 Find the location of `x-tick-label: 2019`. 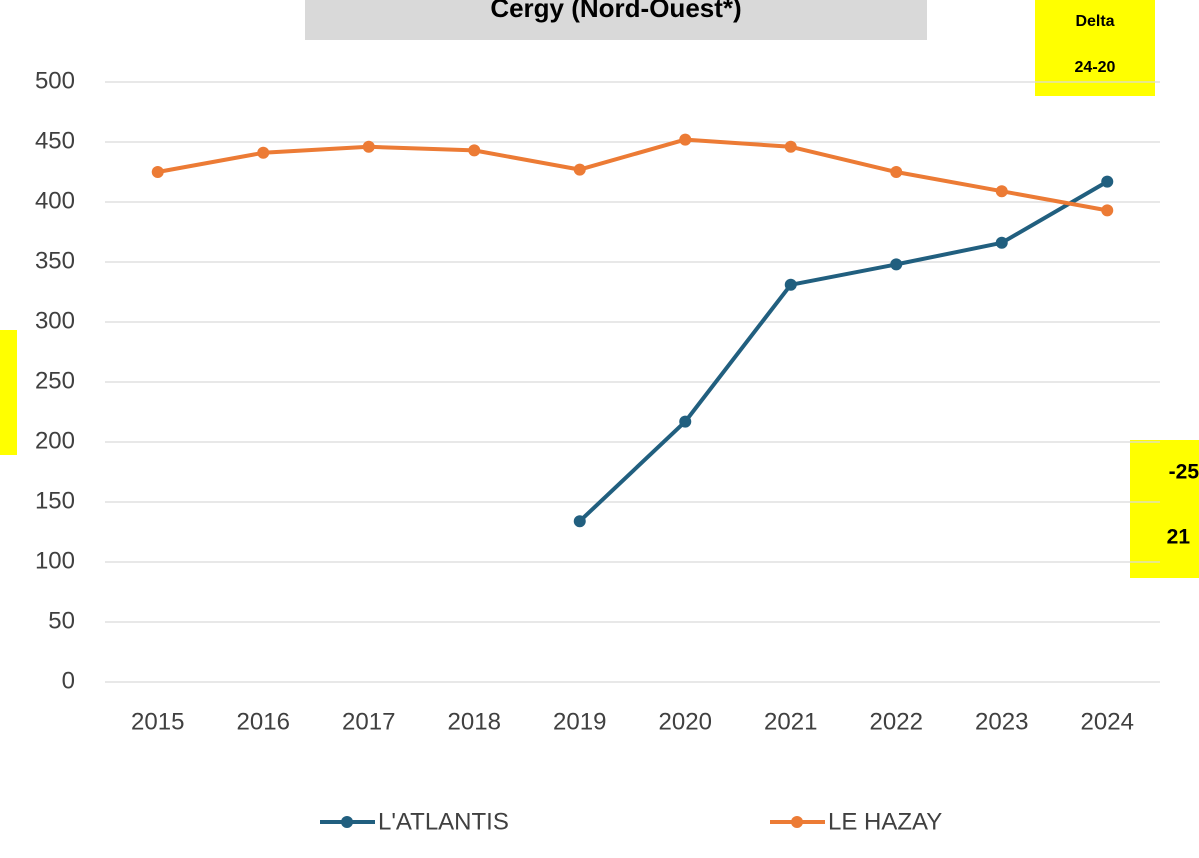

x-tick-label: 2019 is located at coordinates (579, 721).